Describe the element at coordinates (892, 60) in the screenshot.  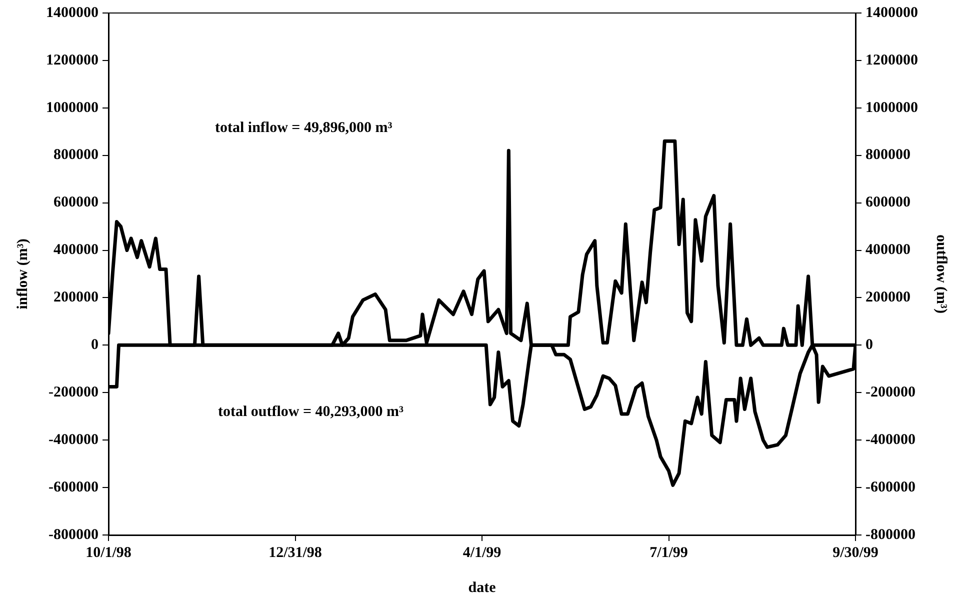
I see `y2-tick-label: 1200000` at that location.